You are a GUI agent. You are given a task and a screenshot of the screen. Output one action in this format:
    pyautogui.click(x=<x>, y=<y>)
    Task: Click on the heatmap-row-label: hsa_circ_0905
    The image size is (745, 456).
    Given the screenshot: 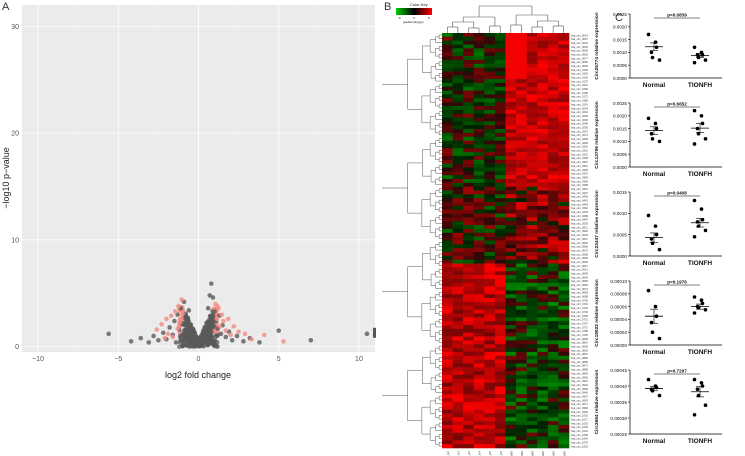 What is the action you would take?
    pyautogui.click(x=579, y=377)
    